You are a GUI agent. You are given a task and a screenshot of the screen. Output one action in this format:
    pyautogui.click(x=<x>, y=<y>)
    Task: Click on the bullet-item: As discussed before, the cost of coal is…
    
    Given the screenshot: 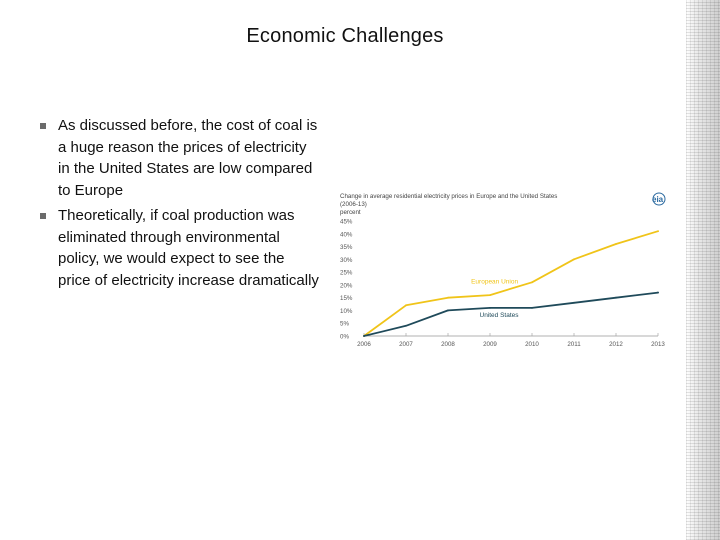 What is the action you would take?
    pyautogui.click(x=180, y=158)
    